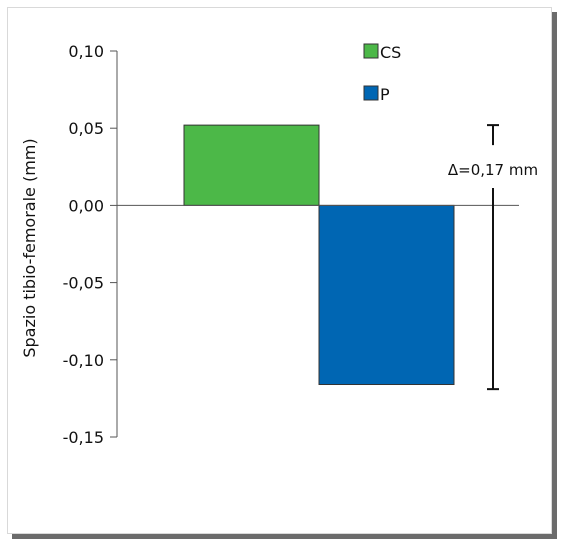 The width and height of the screenshot is (561, 543). I want to click on annotation-label: Δ=0,17 mm, so click(493, 170).